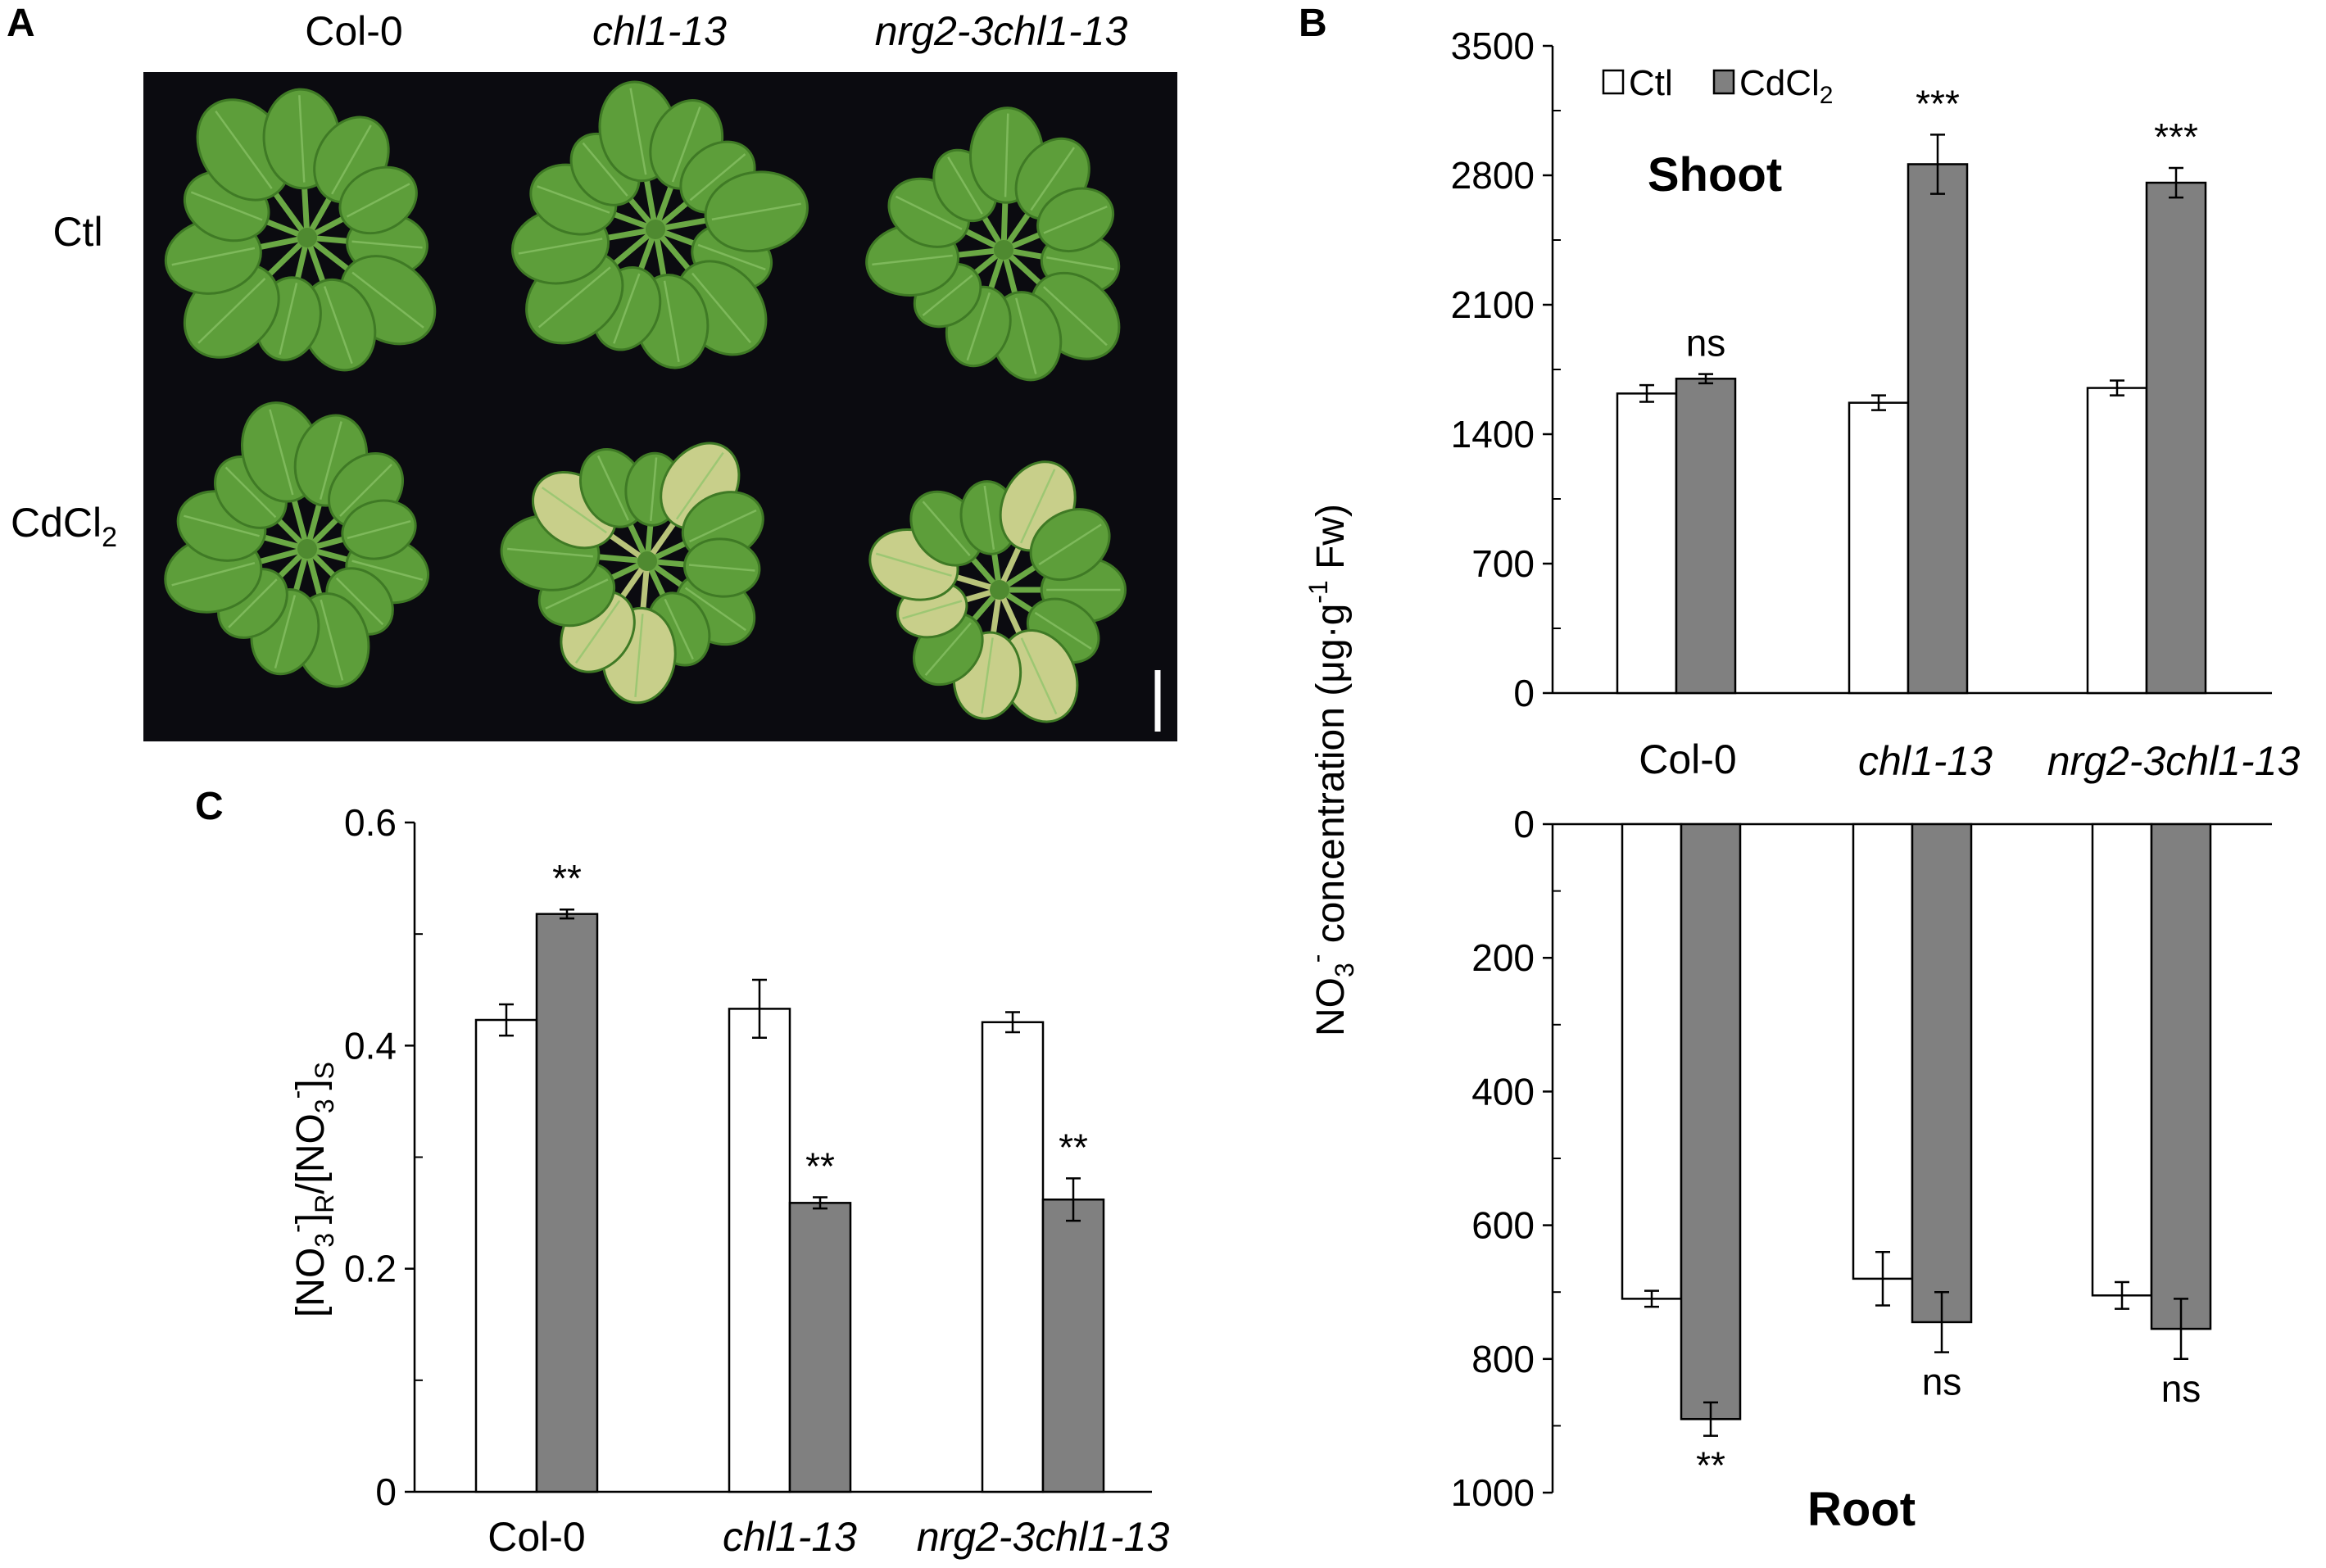  Describe the element at coordinates (1705, 379) in the screenshot. I see `shoot-error-bar-col-0-cdcl2` at that location.